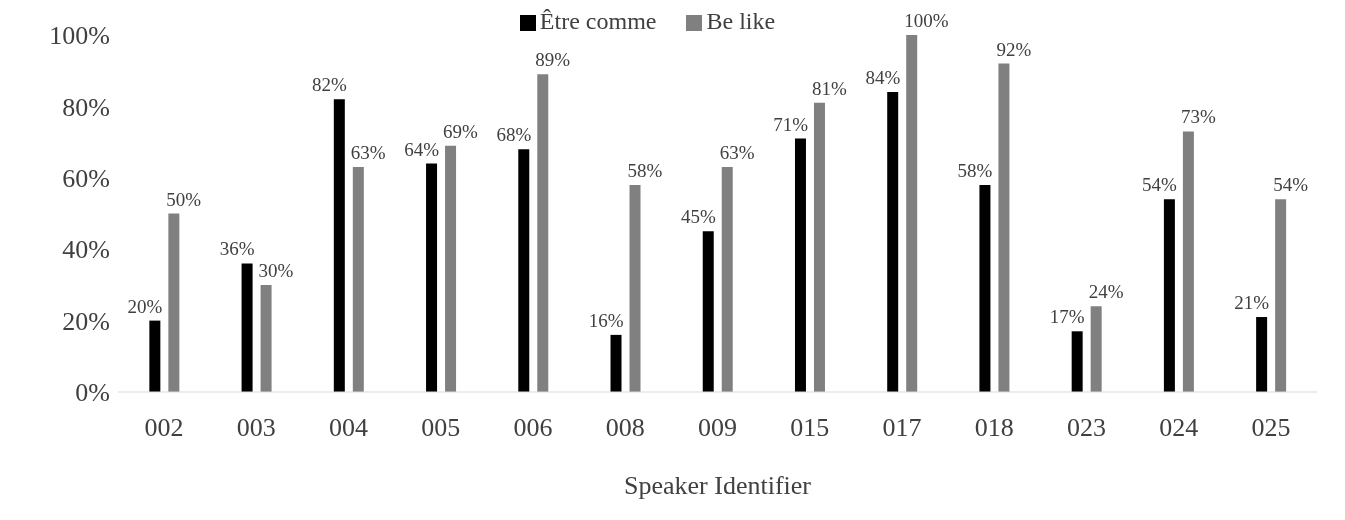 Image resolution: width=1345 pixels, height=520 pixels. Describe the element at coordinates (237, 249) in the screenshot. I see `data-label: 36%` at that location.